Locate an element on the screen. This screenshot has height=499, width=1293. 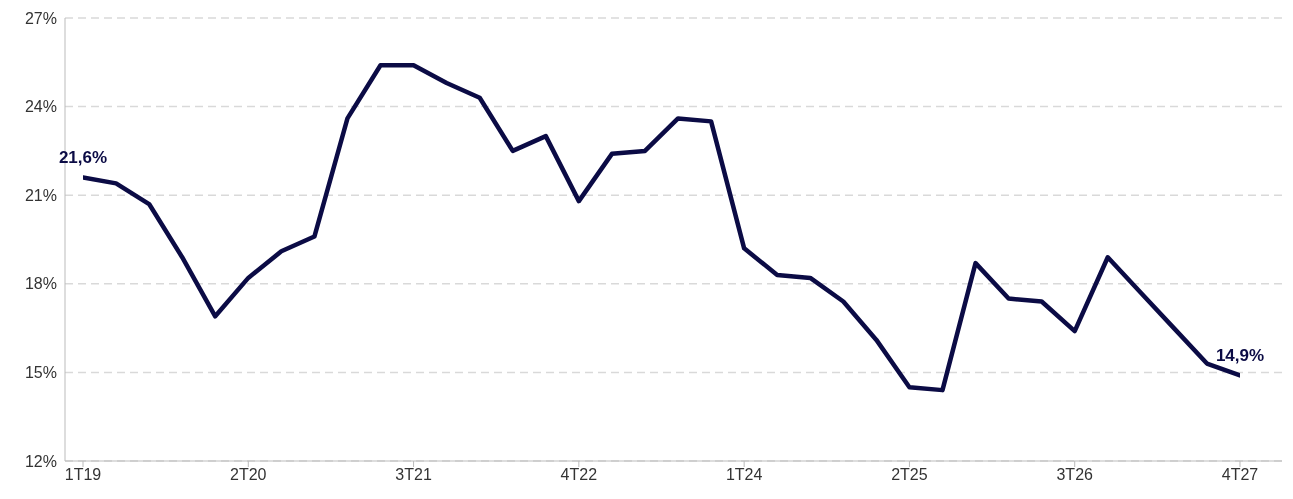
y-tick-label: 12% is located at coordinates (40, 461).